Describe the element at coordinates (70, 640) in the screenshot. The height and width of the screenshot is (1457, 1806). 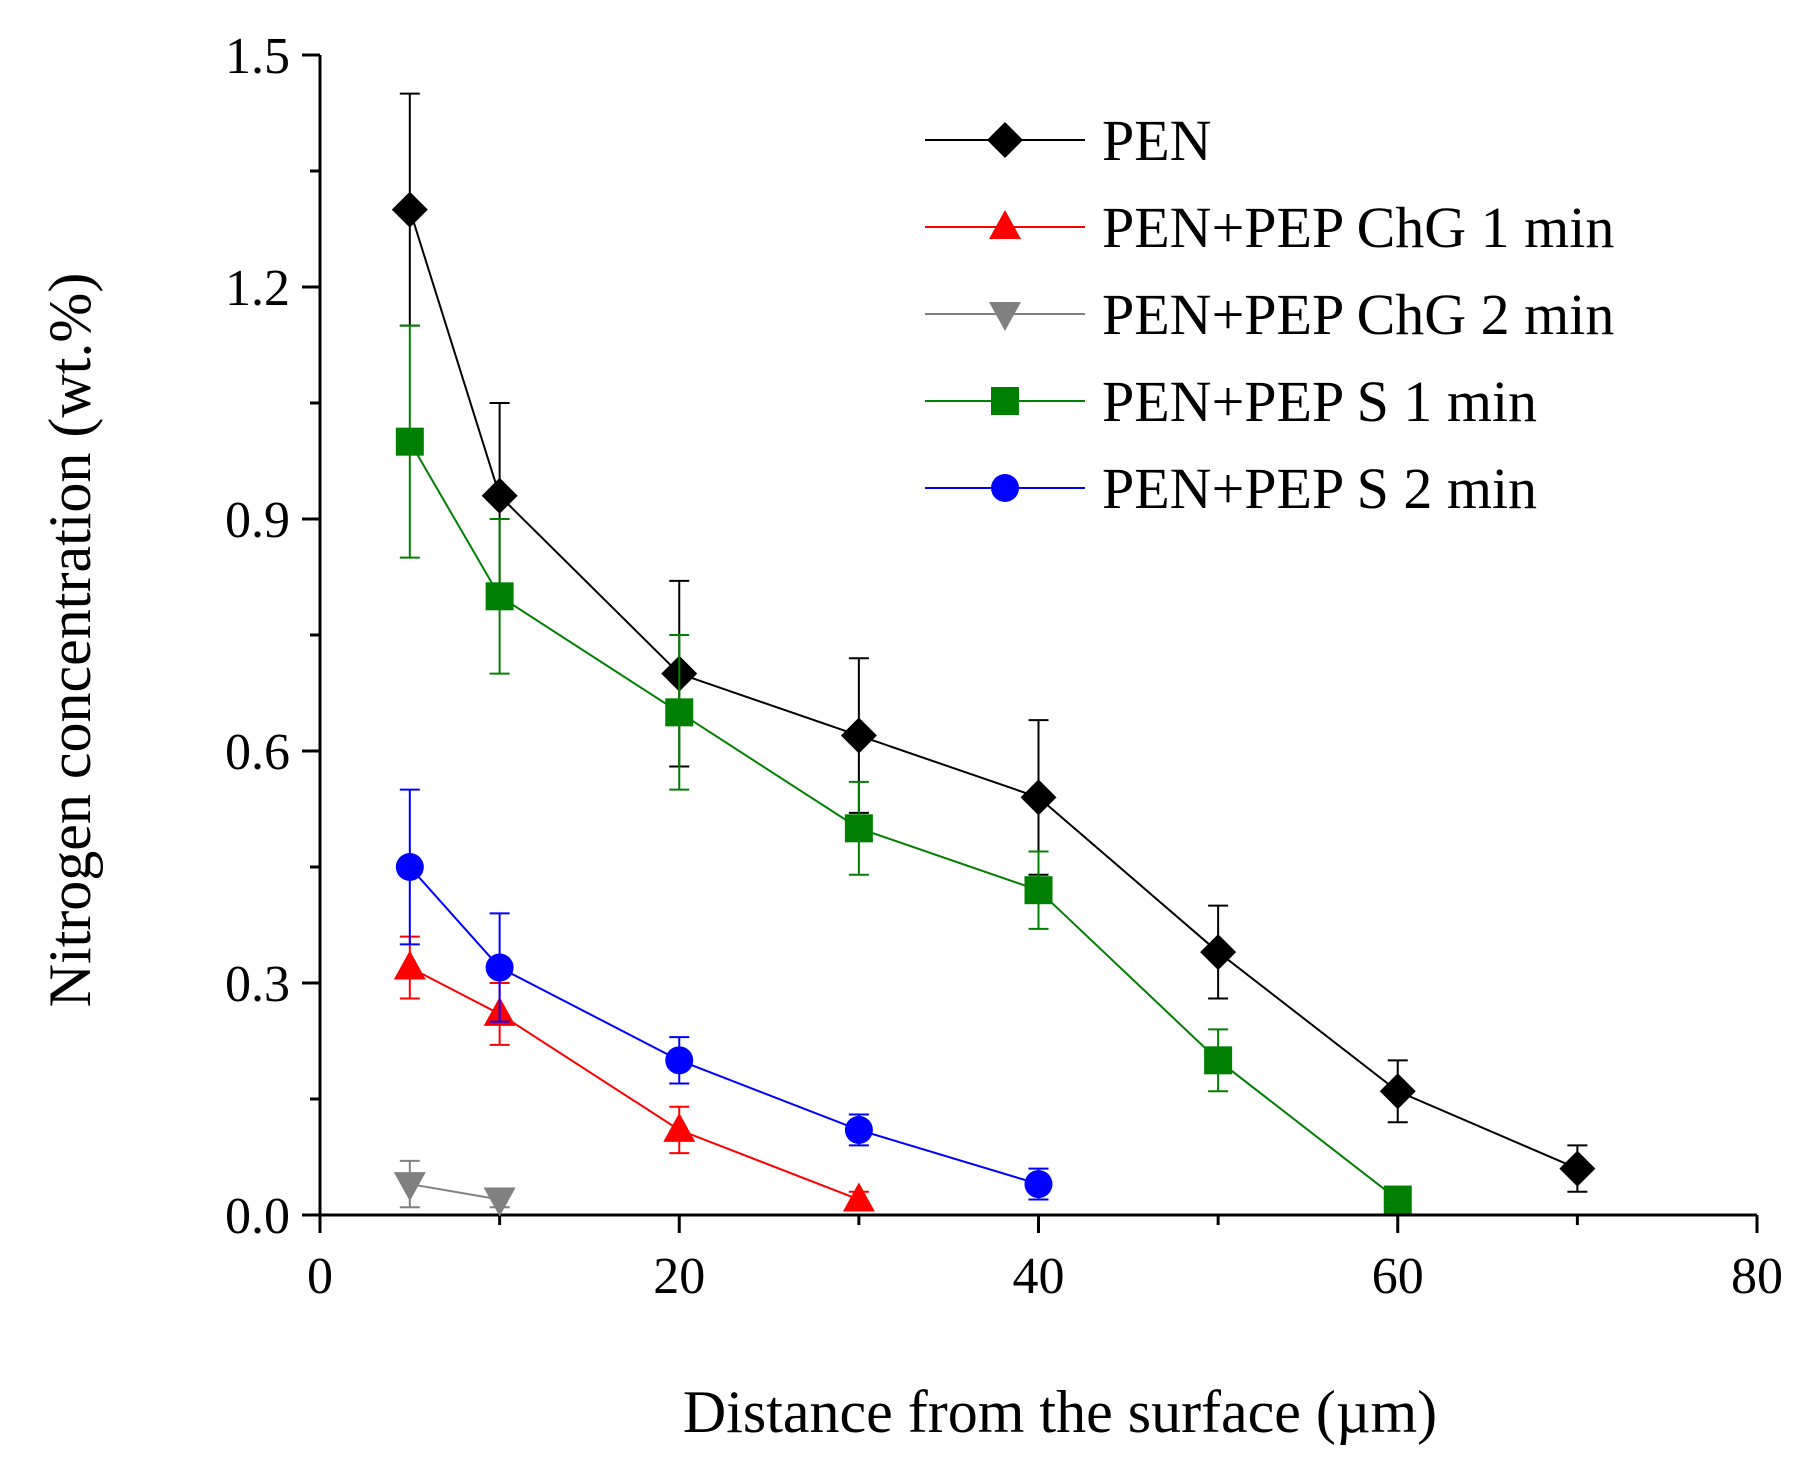
I see `y-axis-title: Nitrogen concentration (wt.%)` at that location.